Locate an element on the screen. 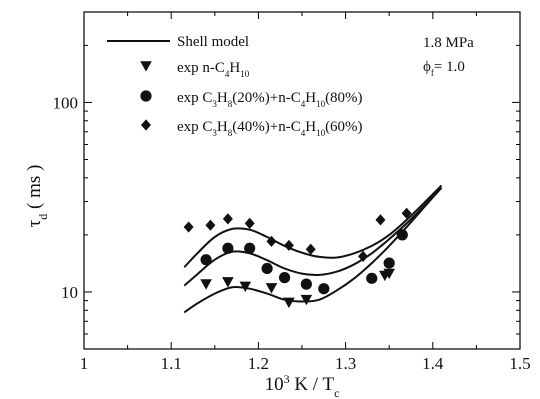  x-tick-label: 1.2 is located at coordinates (258, 363).